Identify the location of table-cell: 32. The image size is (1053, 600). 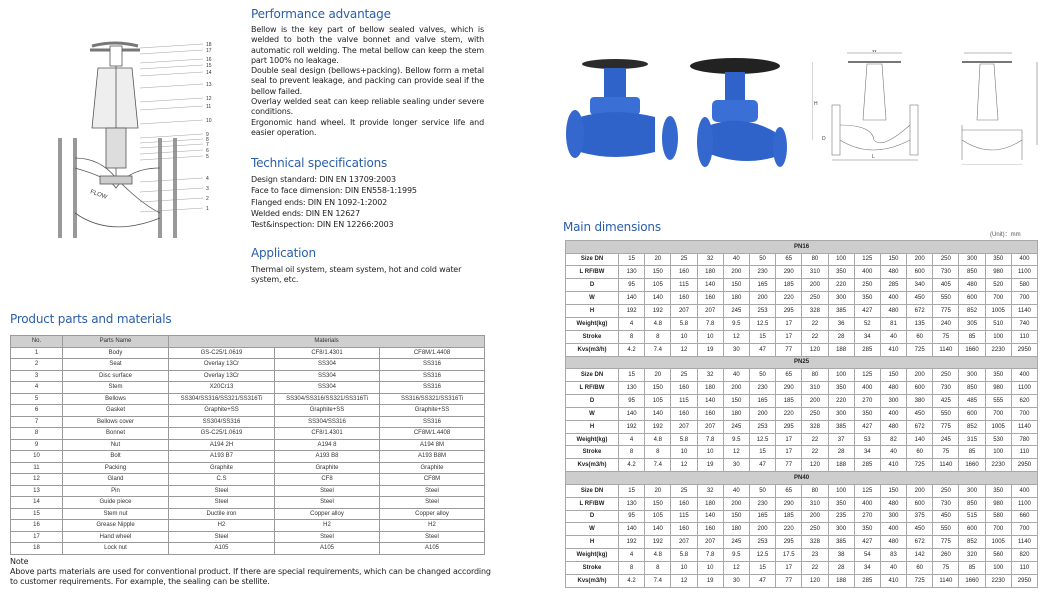
(710, 259).